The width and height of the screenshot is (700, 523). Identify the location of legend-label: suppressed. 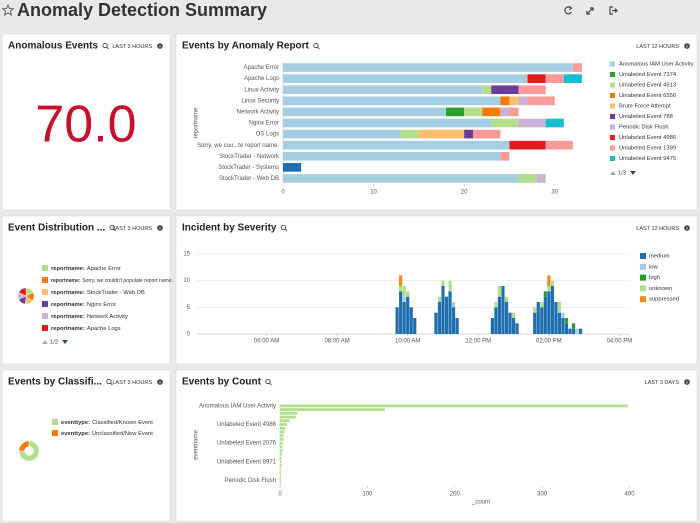
(664, 300).